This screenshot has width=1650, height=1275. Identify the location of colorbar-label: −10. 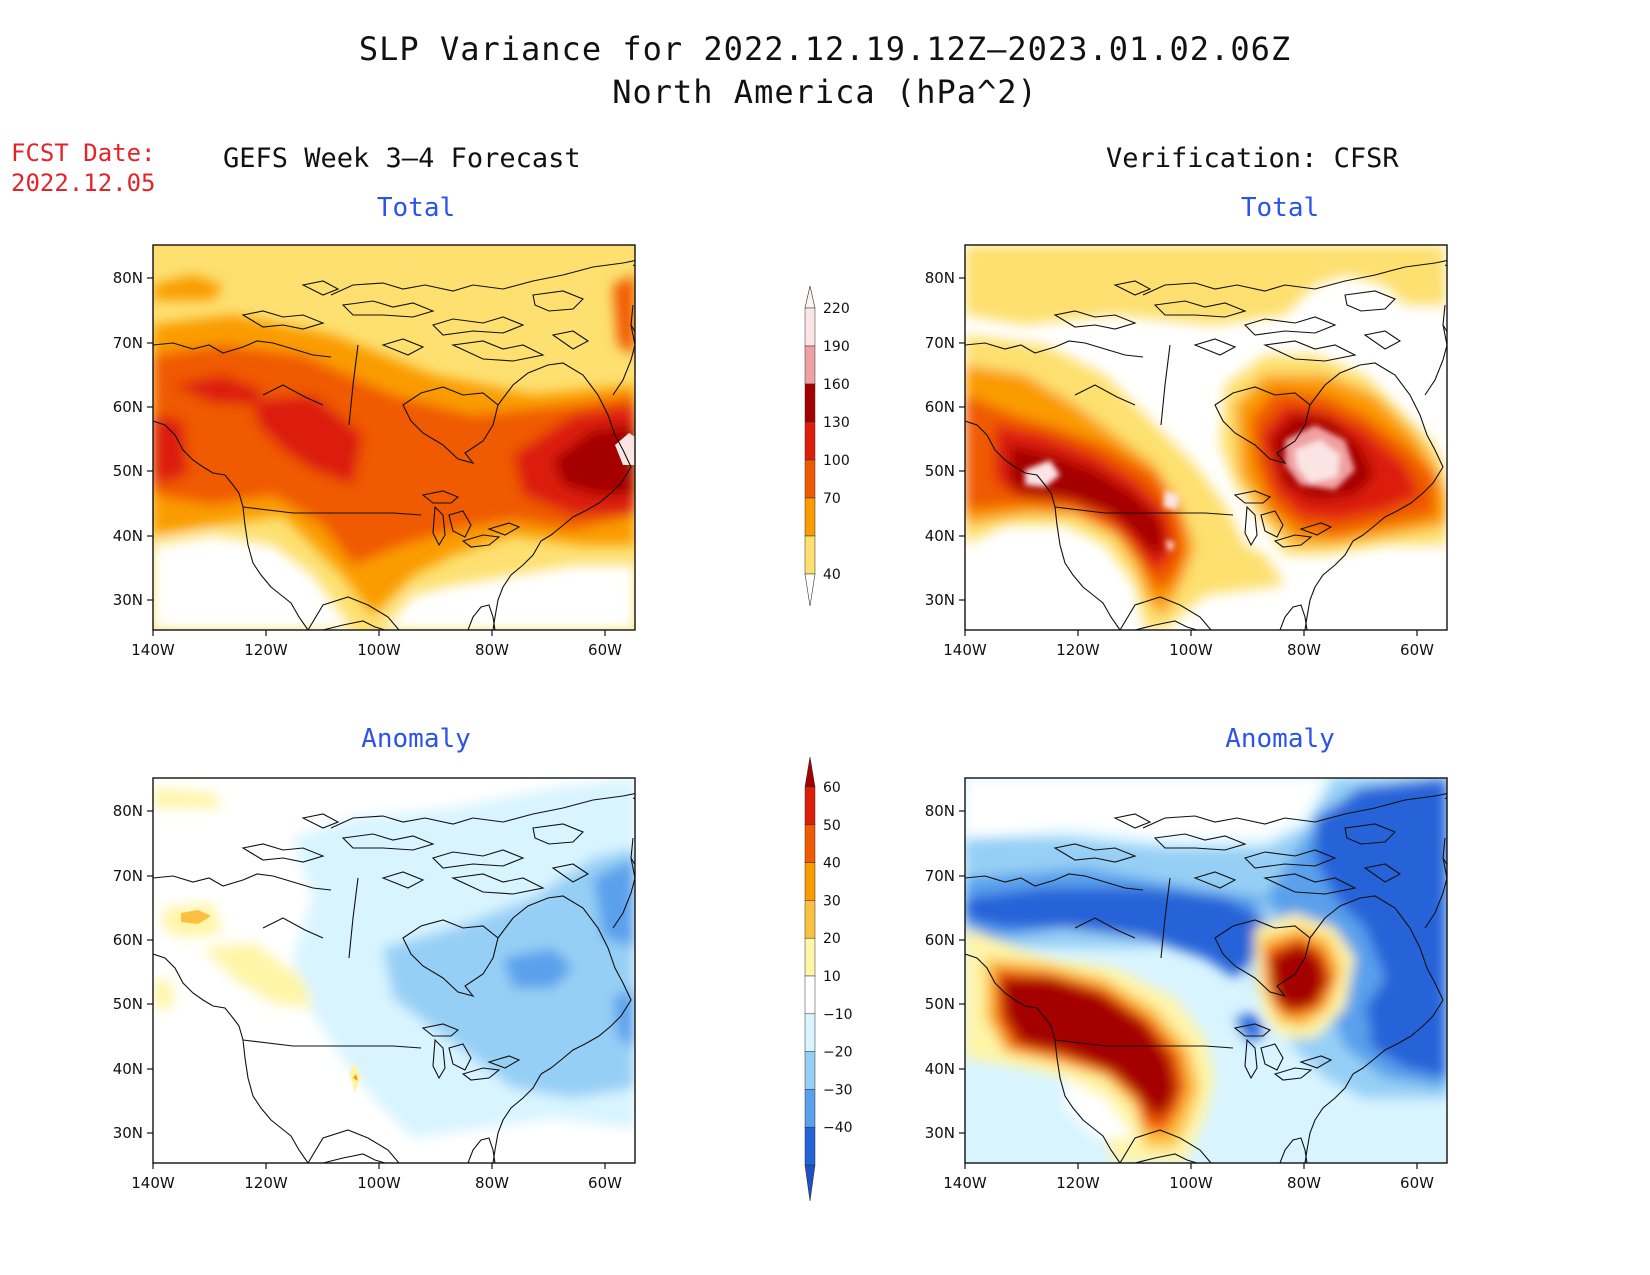
(838, 1015).